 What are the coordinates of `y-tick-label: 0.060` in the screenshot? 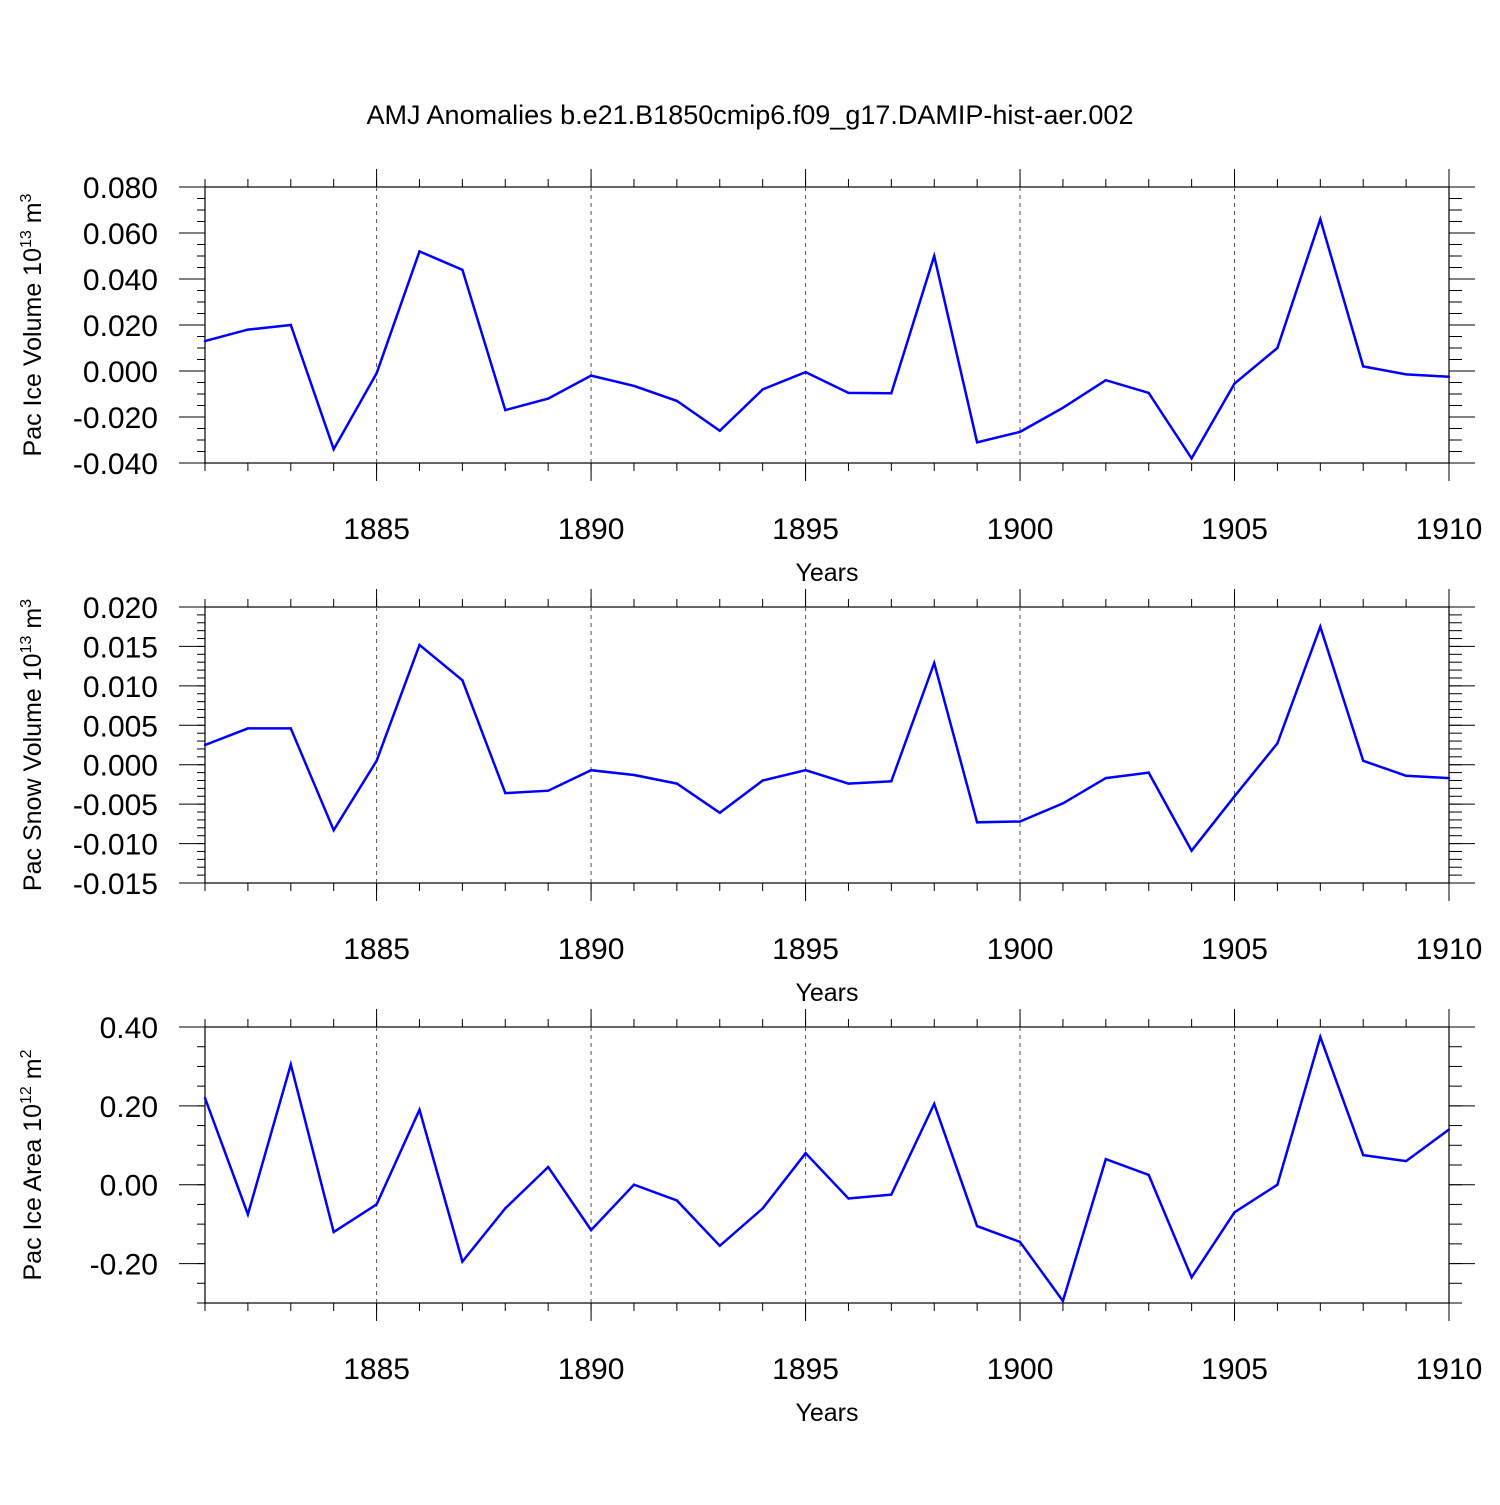 It's located at (120, 234).